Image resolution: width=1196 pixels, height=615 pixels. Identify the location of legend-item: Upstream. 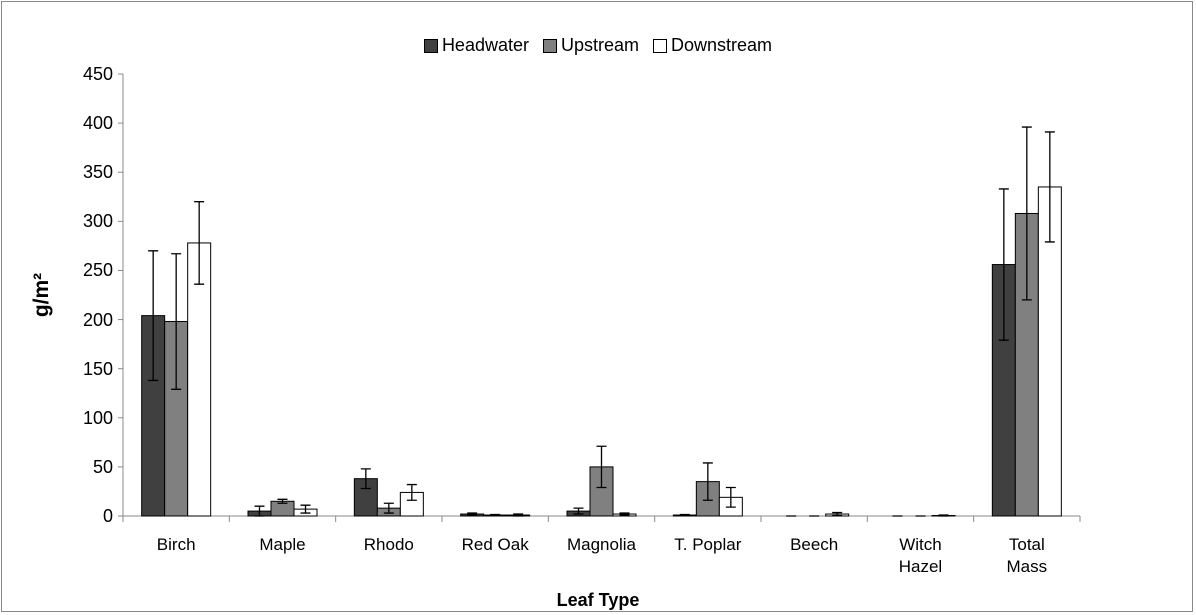
(591, 45).